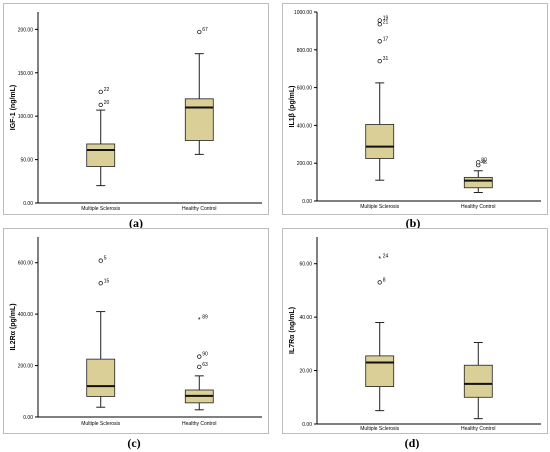 The height and width of the screenshot is (452, 550). Describe the element at coordinates (412, 443) in the screenshot. I see `panel-label-d: (d)` at that location.